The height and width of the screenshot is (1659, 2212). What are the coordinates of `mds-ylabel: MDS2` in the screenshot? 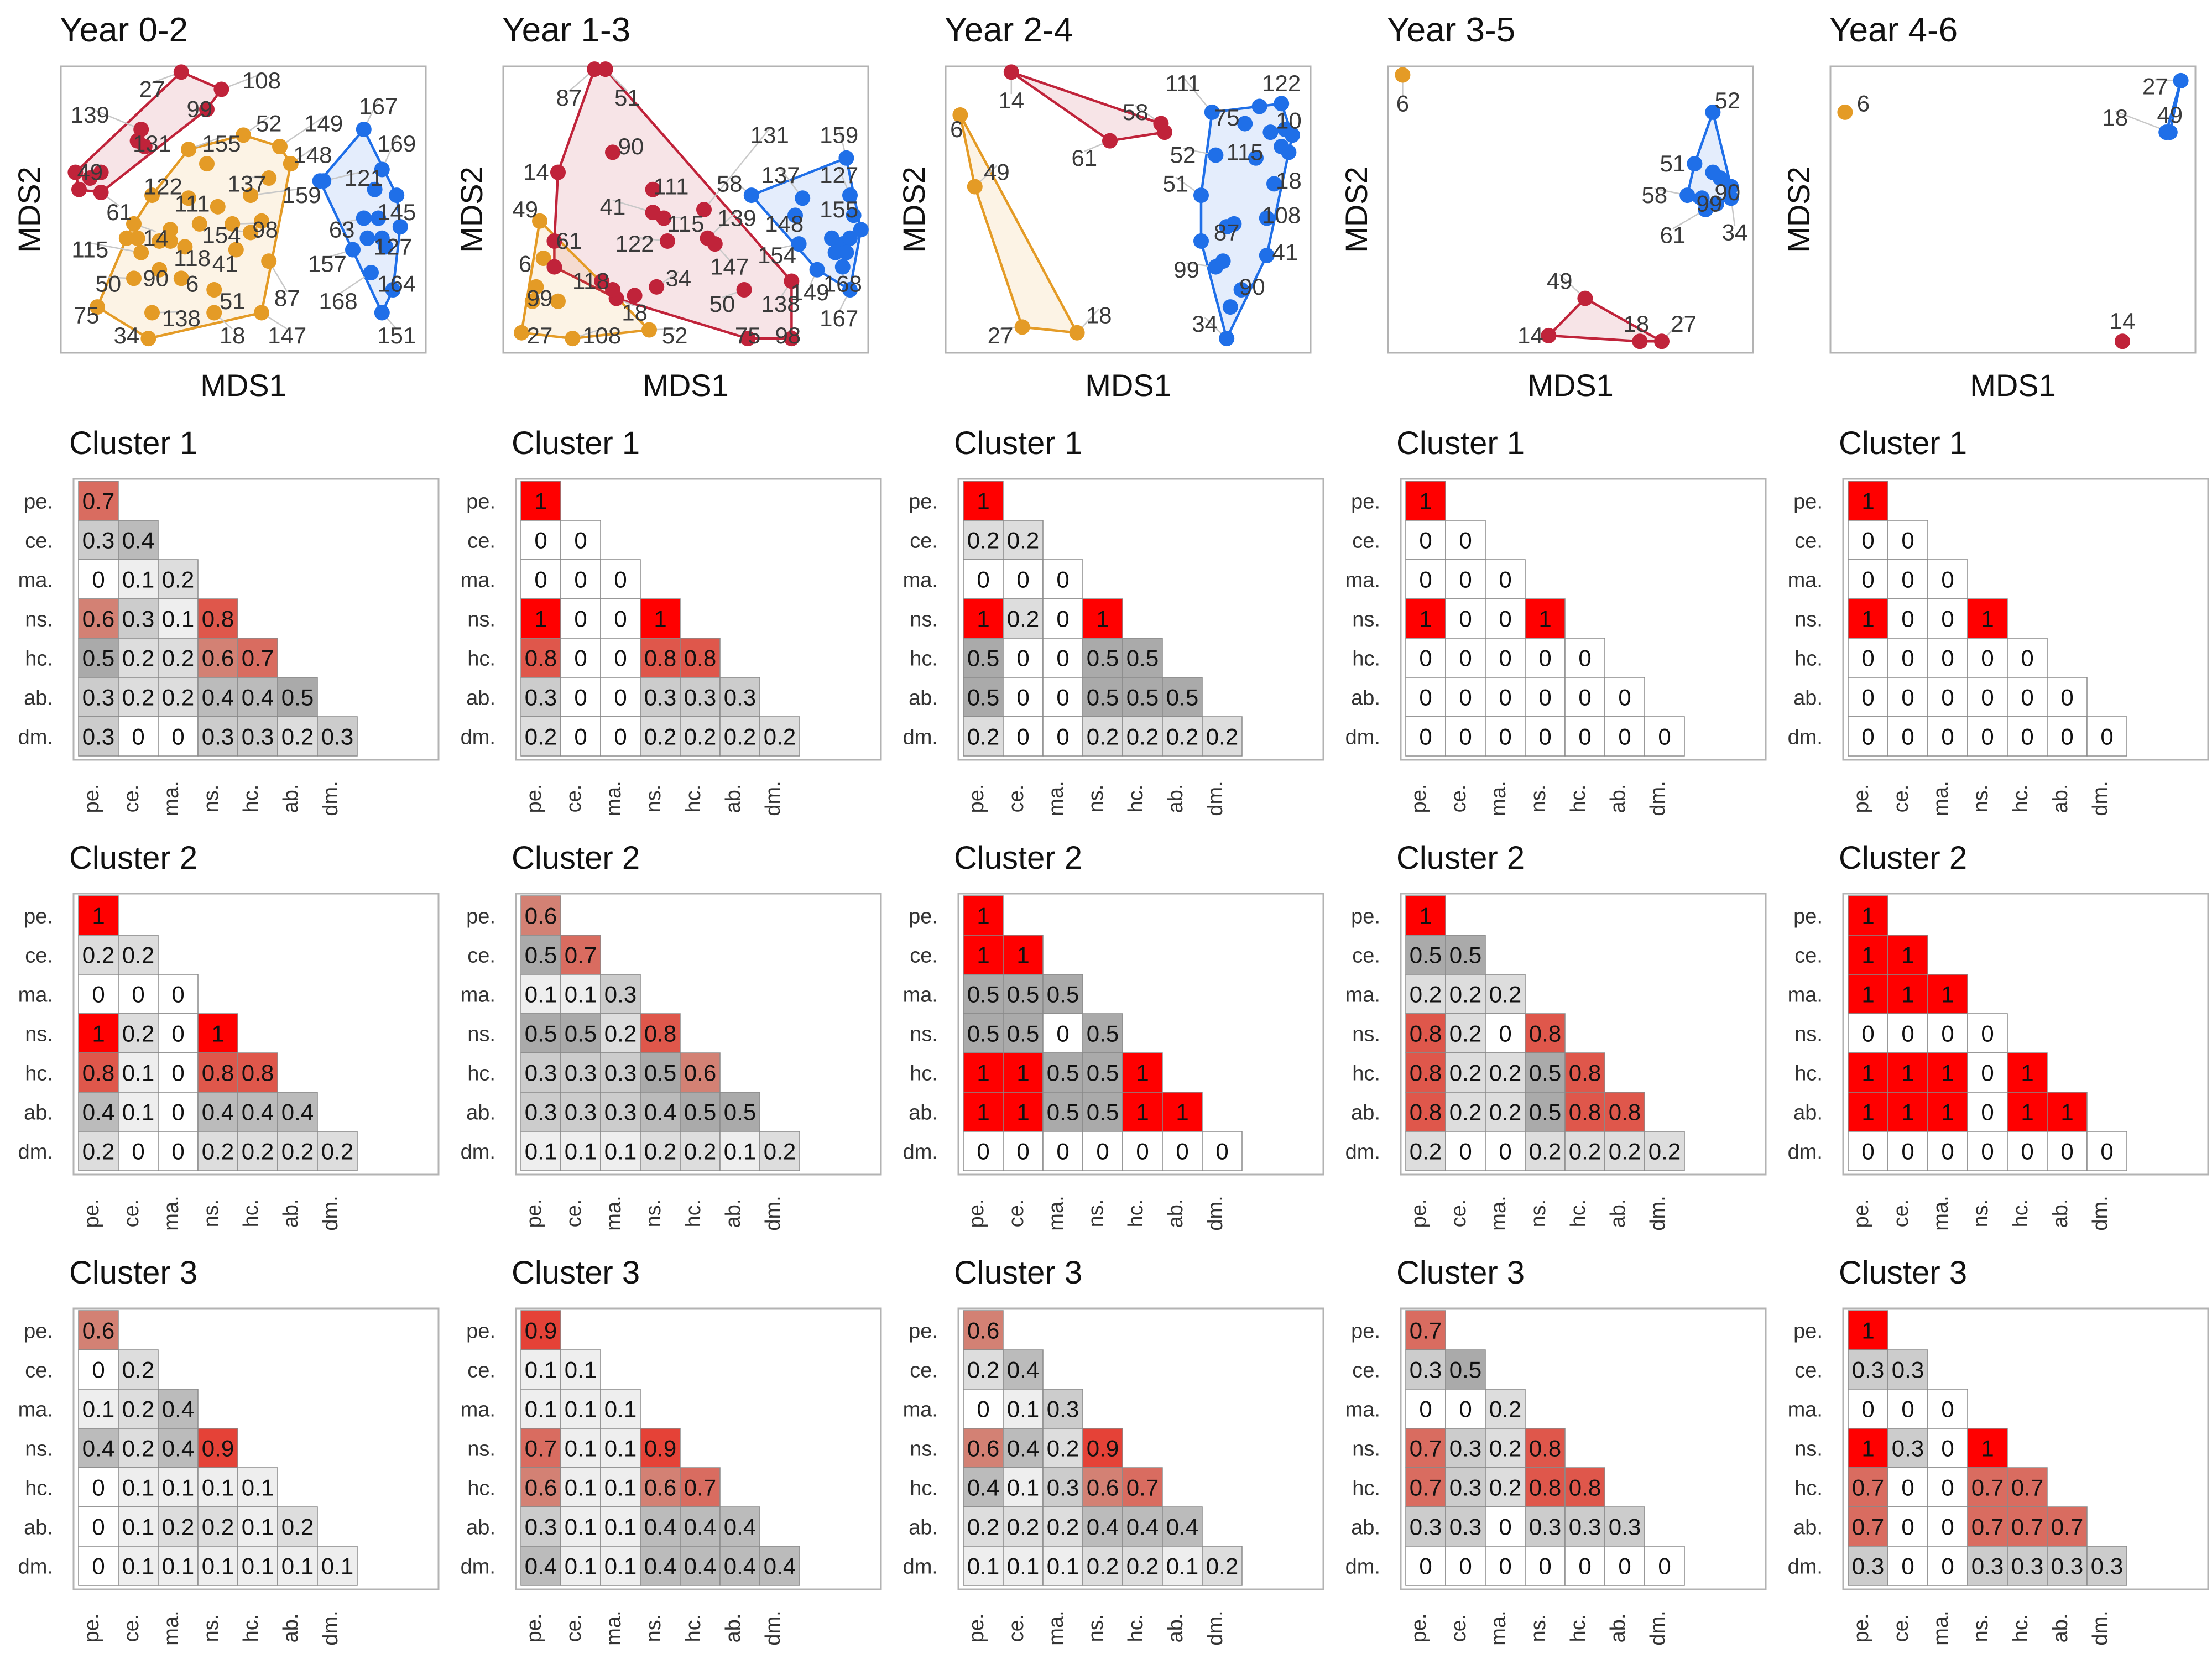 It's located at (1799, 210).